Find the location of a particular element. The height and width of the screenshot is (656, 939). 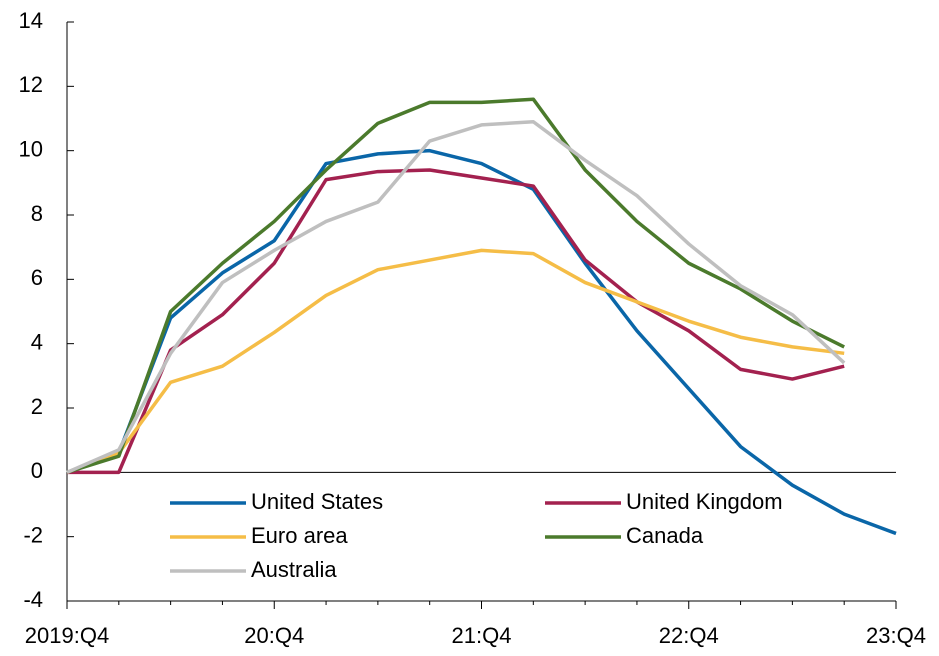

x-tick-label: 23:Q4 is located at coordinates (896, 635).